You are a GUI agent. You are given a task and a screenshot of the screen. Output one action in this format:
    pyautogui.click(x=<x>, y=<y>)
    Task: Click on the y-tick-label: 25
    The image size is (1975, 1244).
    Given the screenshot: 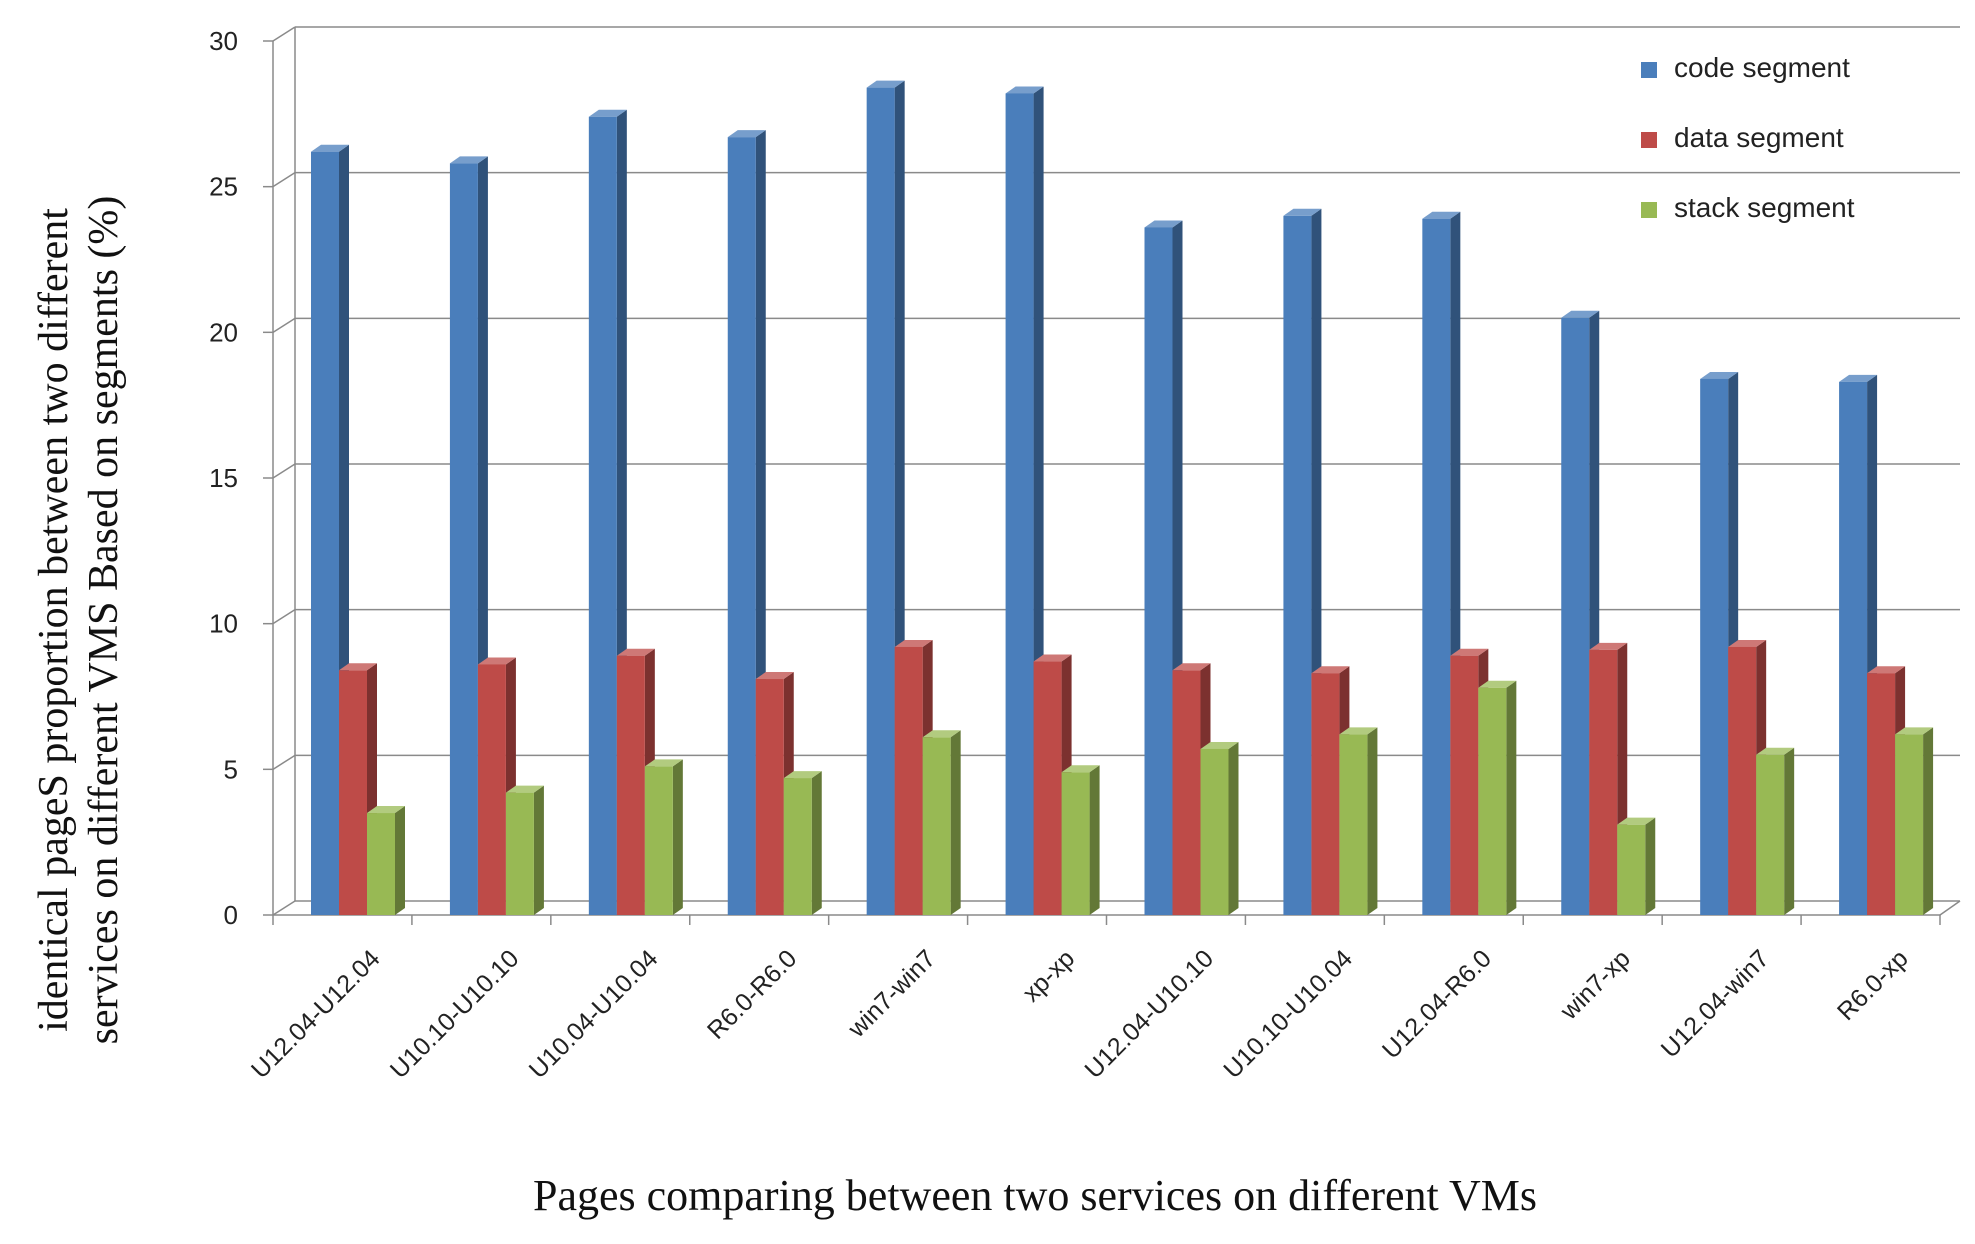 What is the action you would take?
    pyautogui.click(x=223, y=187)
    